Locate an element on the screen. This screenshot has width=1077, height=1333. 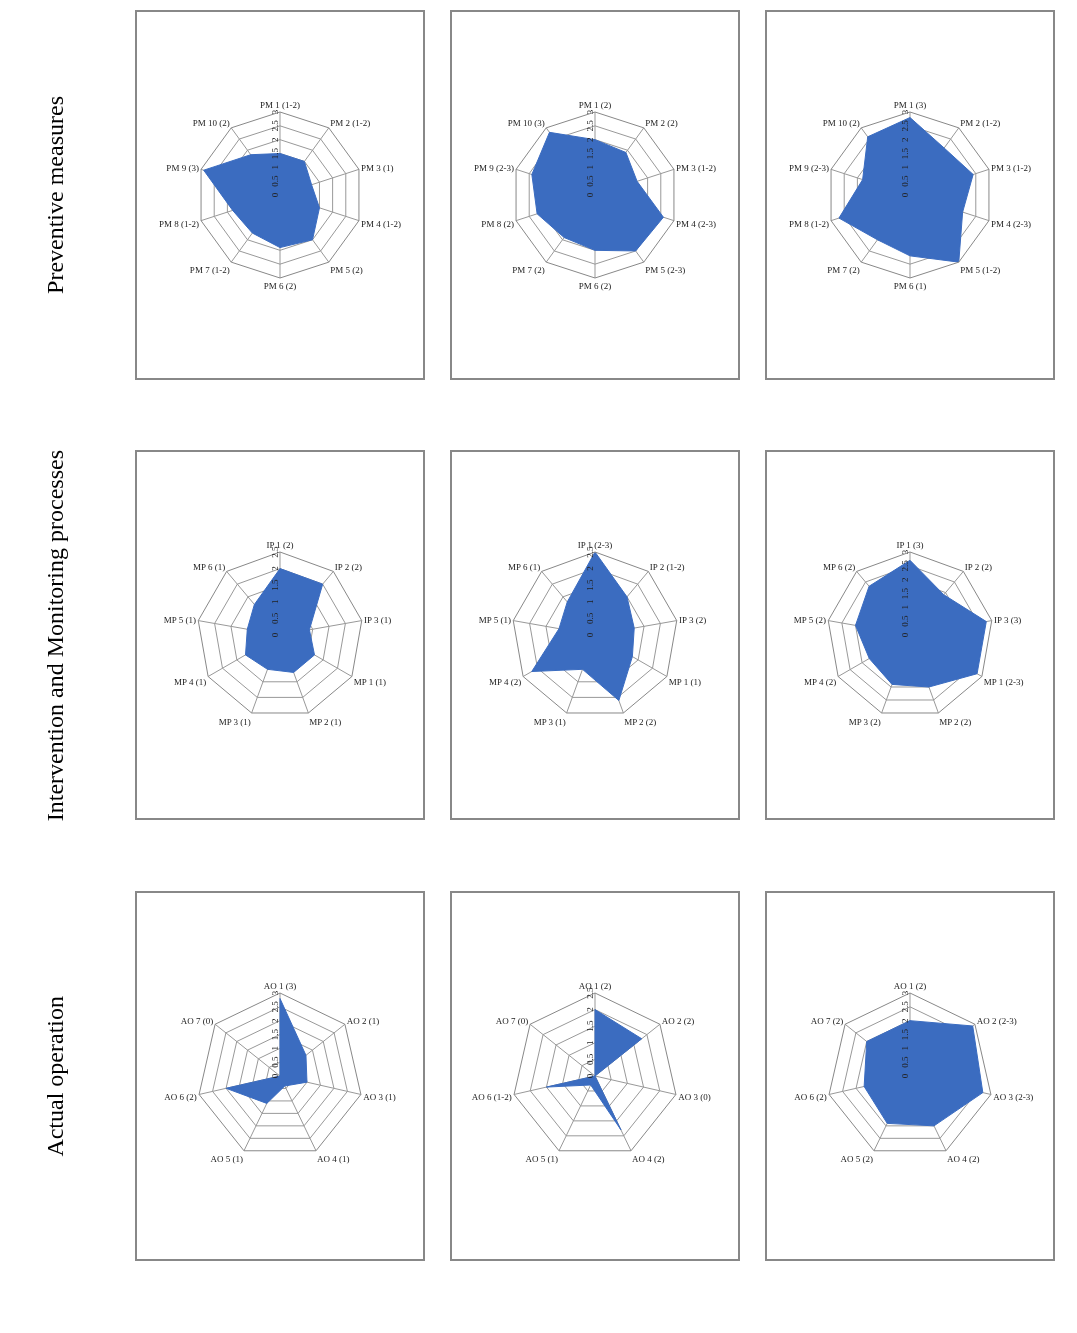
spoke-label: AO 5 (2) is located at coordinates (856, 1159).